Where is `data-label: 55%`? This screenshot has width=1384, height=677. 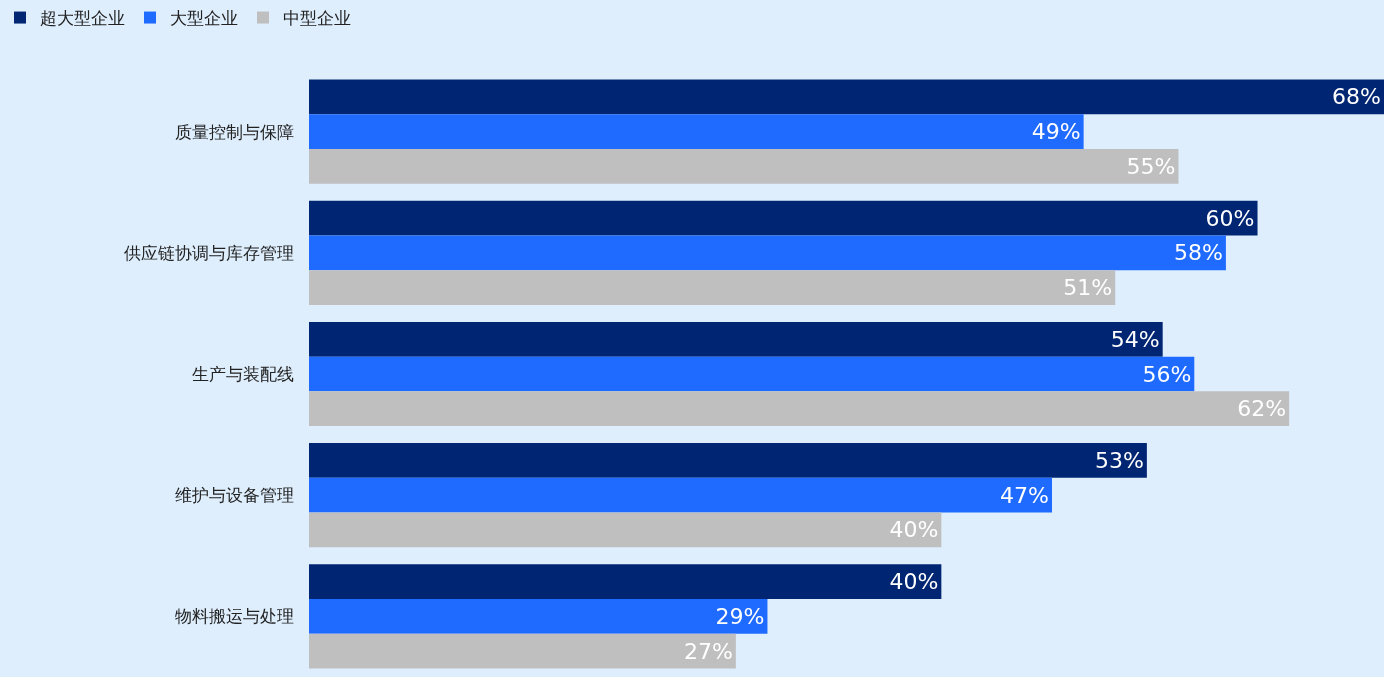 data-label: 55% is located at coordinates (1151, 166).